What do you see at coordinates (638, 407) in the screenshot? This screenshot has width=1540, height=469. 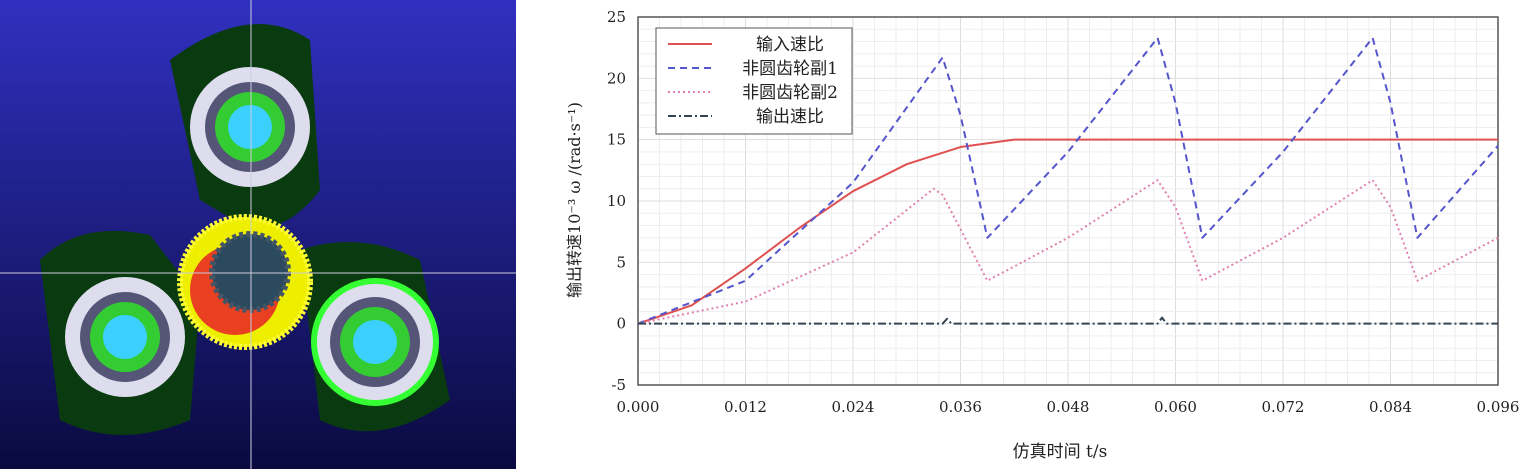 I see `x-tick-label: 0.000` at bounding box center [638, 407].